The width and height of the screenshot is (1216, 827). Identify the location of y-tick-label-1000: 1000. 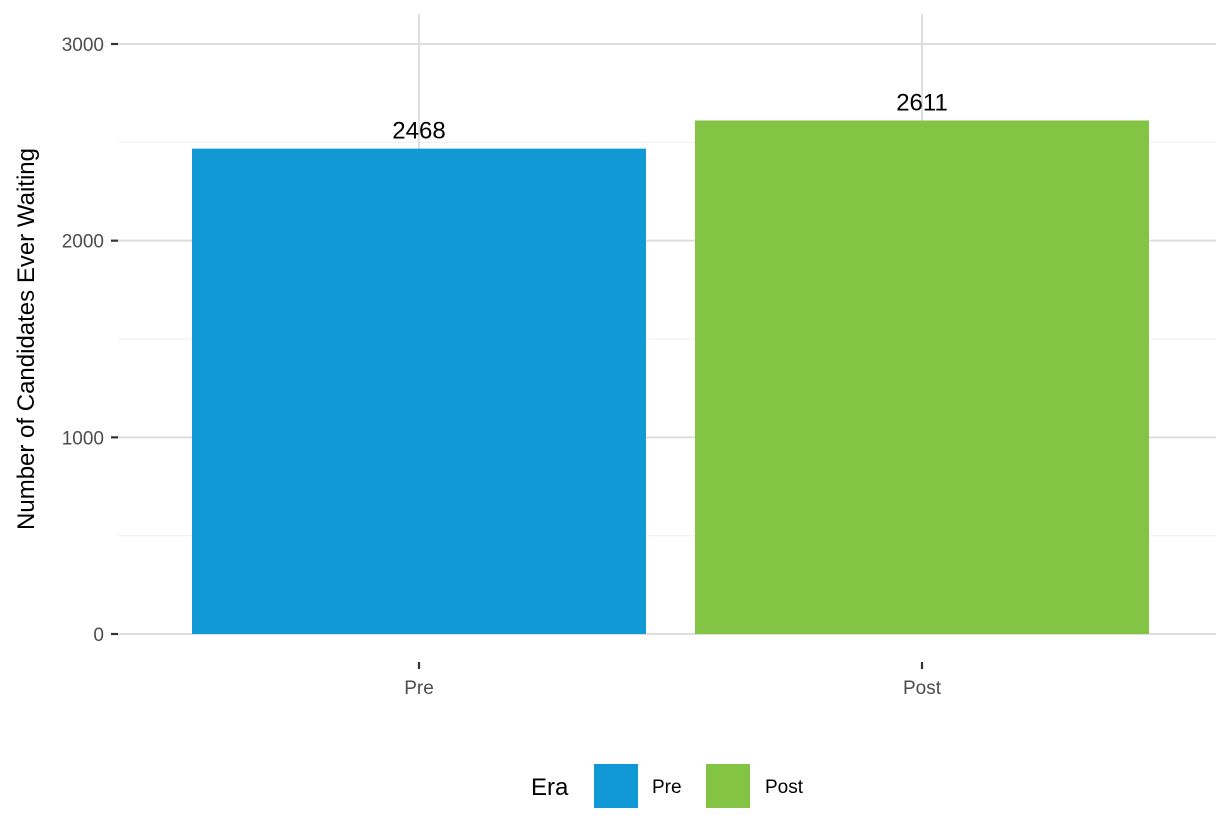
(83, 438).